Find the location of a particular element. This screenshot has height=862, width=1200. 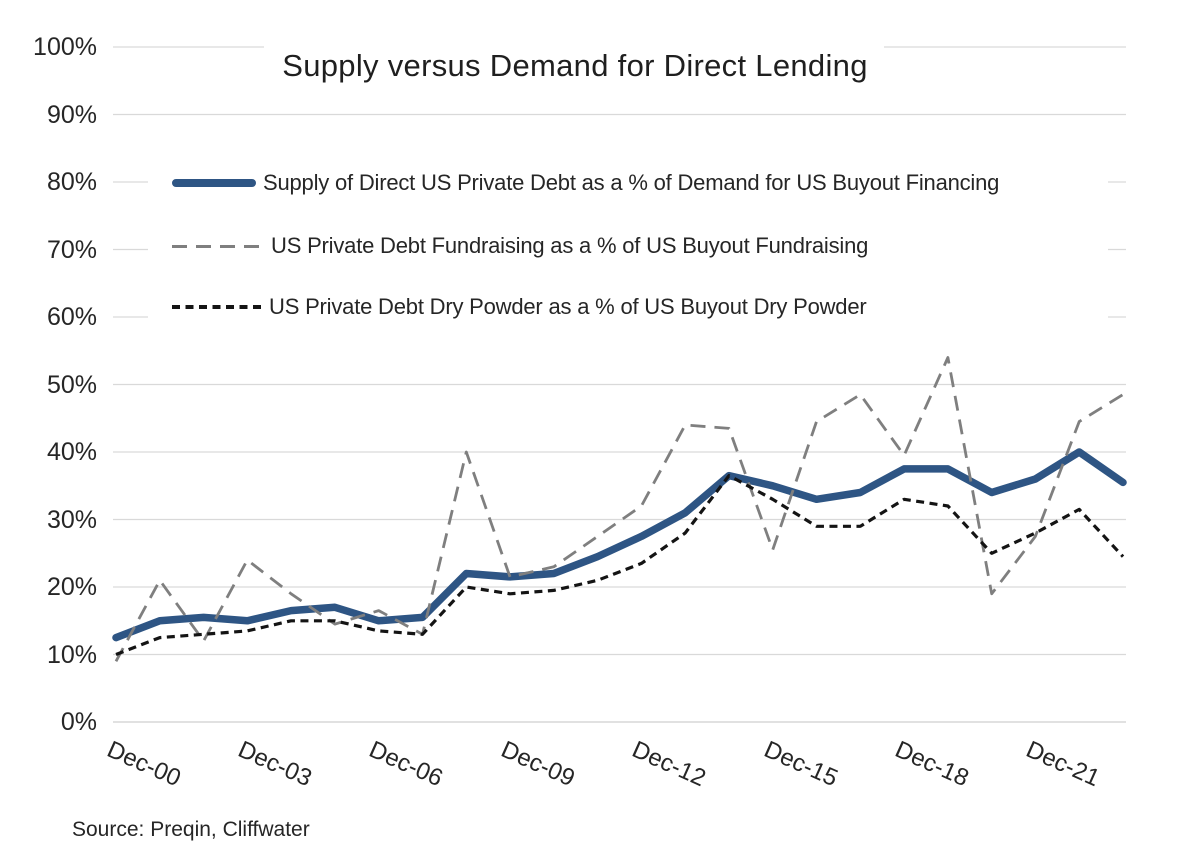

source-note: Source: Preqin, Cliffwater is located at coordinates (191, 829).